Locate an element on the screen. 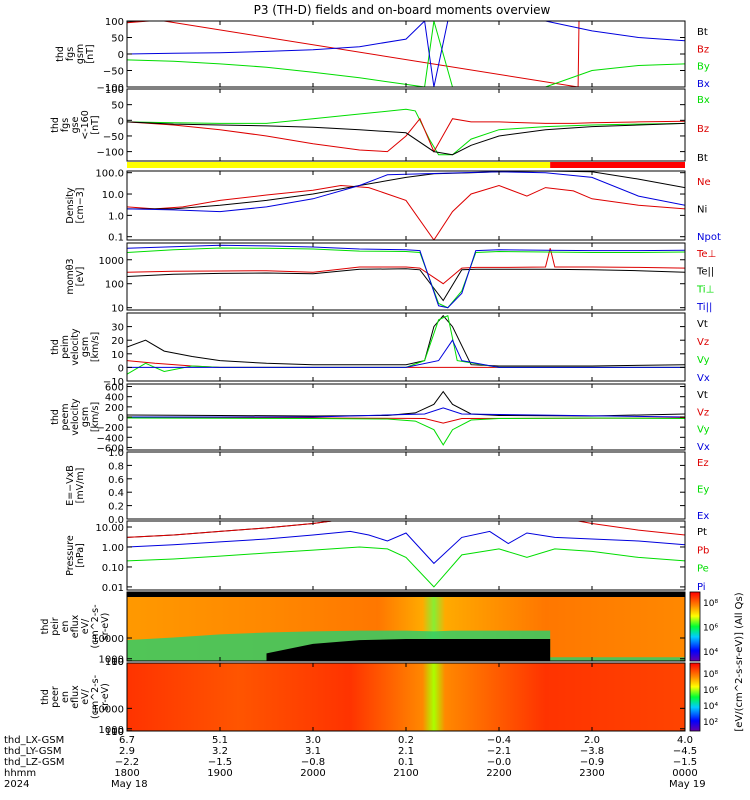 This screenshot has width=750, height=800. ephemeris-value: −2.1 is located at coordinates (499, 751).